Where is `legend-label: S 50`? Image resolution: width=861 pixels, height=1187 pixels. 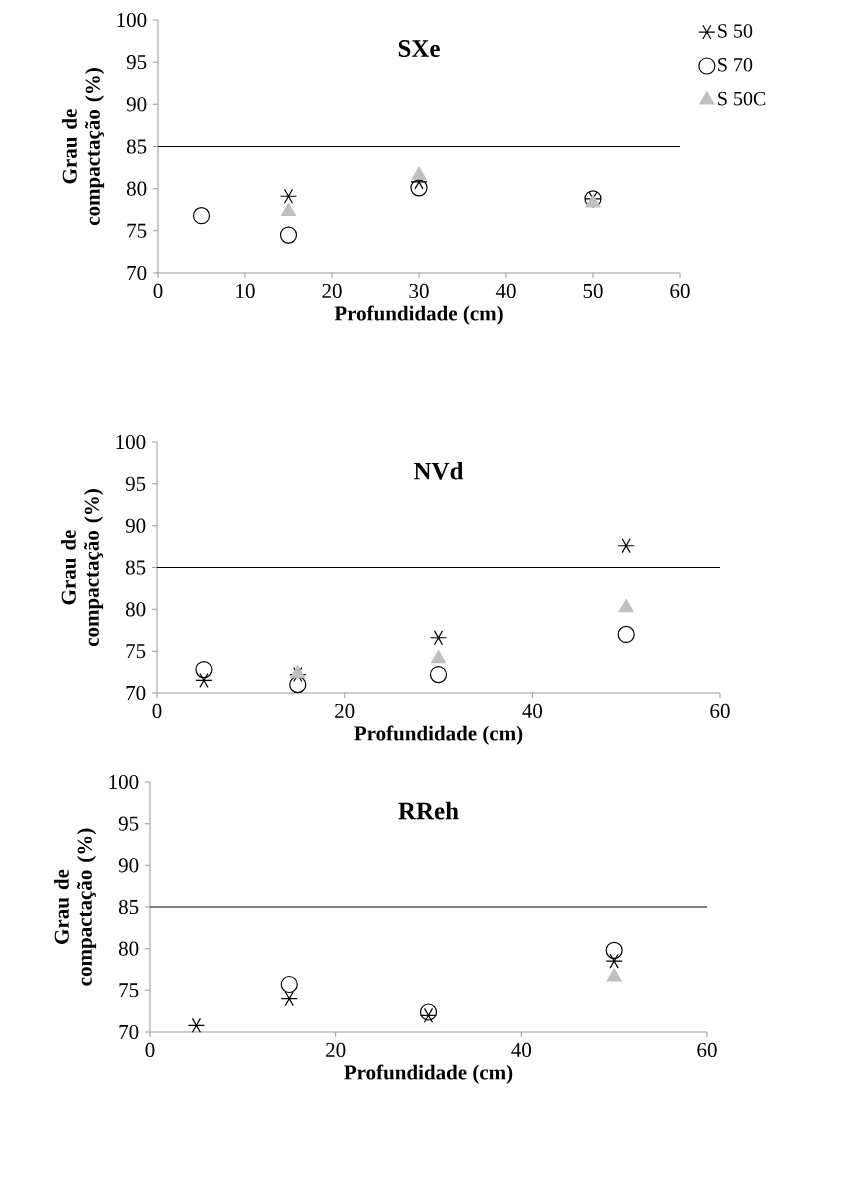 legend-label: S 50 is located at coordinates (735, 31).